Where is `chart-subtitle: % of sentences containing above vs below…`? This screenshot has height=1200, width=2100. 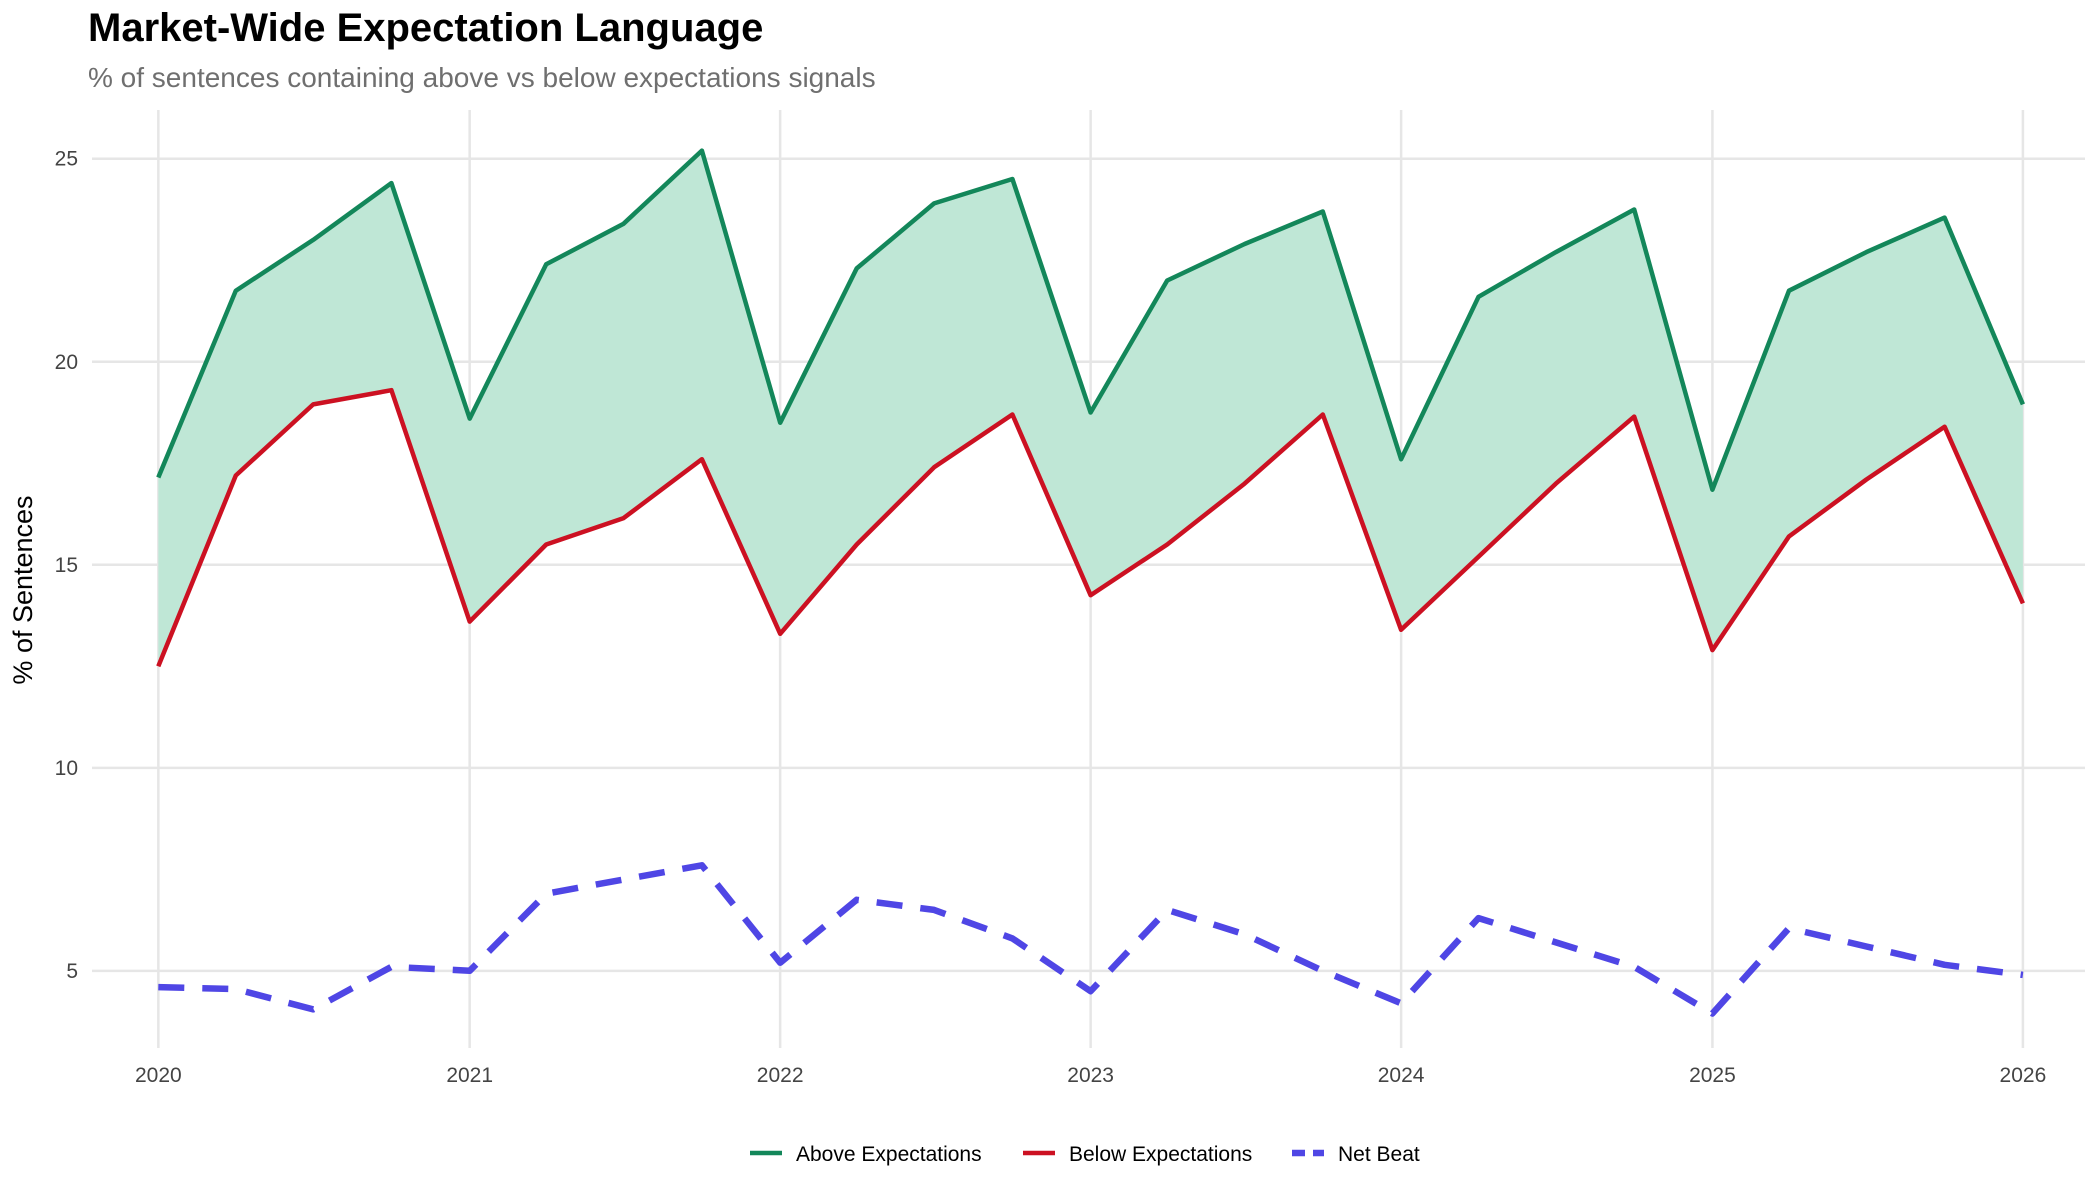
chart-subtitle: % of sentences containing above vs below… is located at coordinates (482, 77).